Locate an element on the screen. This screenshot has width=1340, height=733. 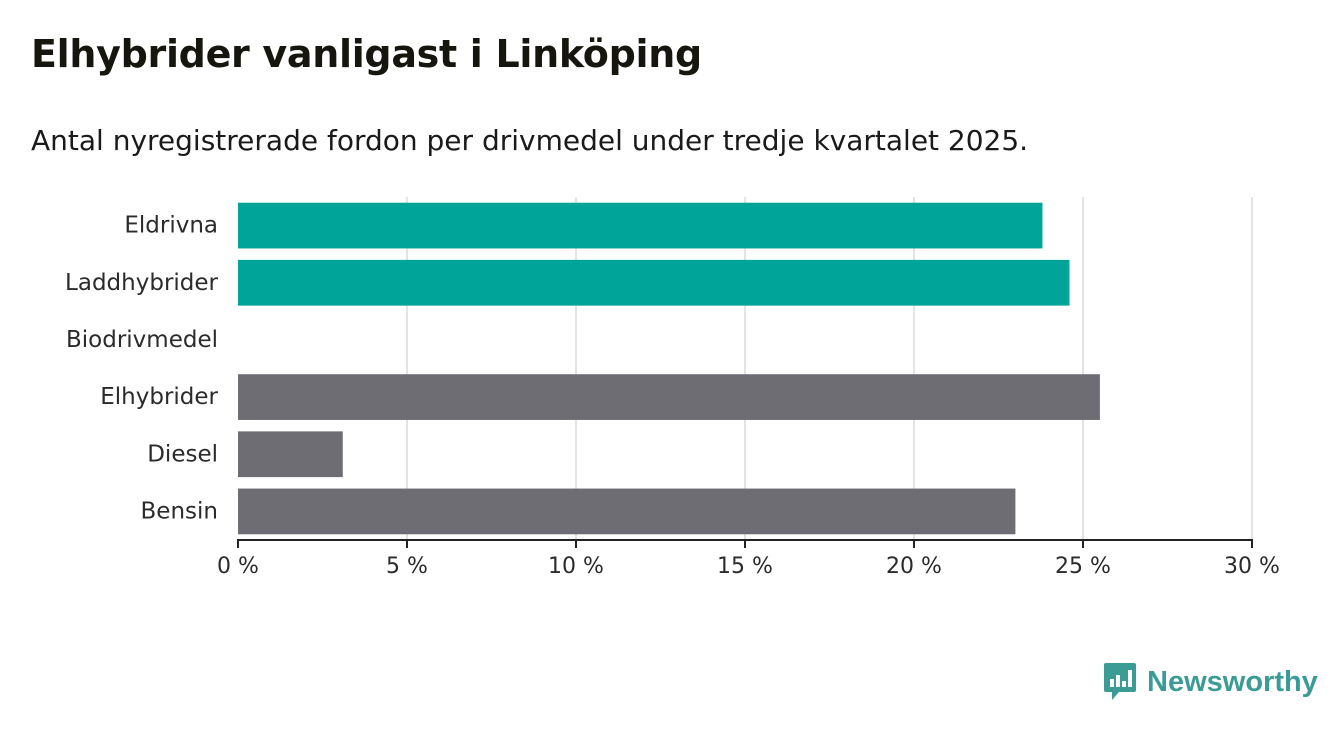
x-tick-label-15: 15 % is located at coordinates (745, 566).